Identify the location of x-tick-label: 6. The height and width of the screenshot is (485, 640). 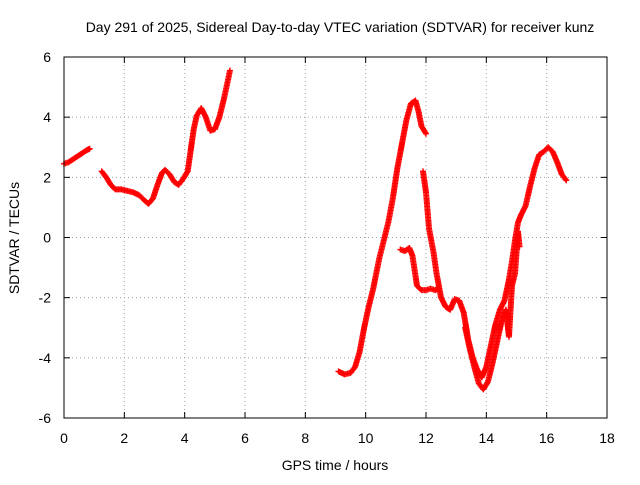
(245, 438).